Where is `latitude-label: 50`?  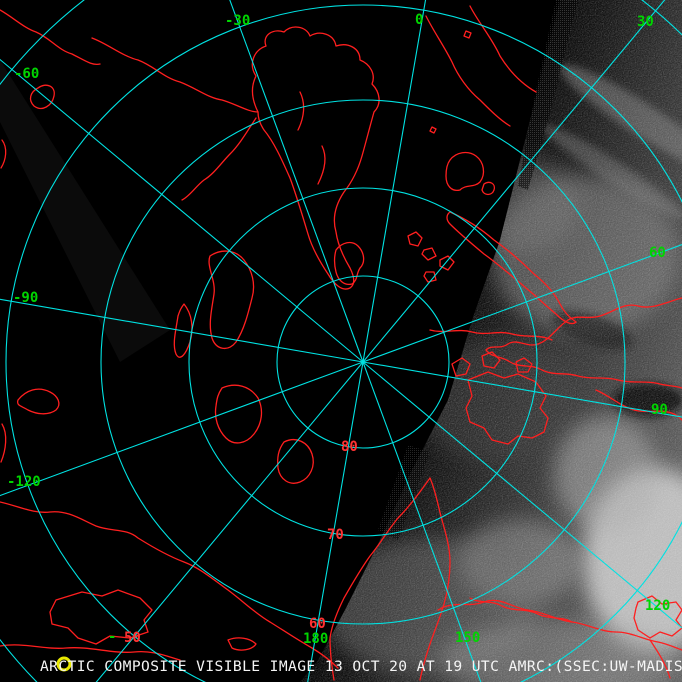 latitude-label: 50 is located at coordinates (132, 638).